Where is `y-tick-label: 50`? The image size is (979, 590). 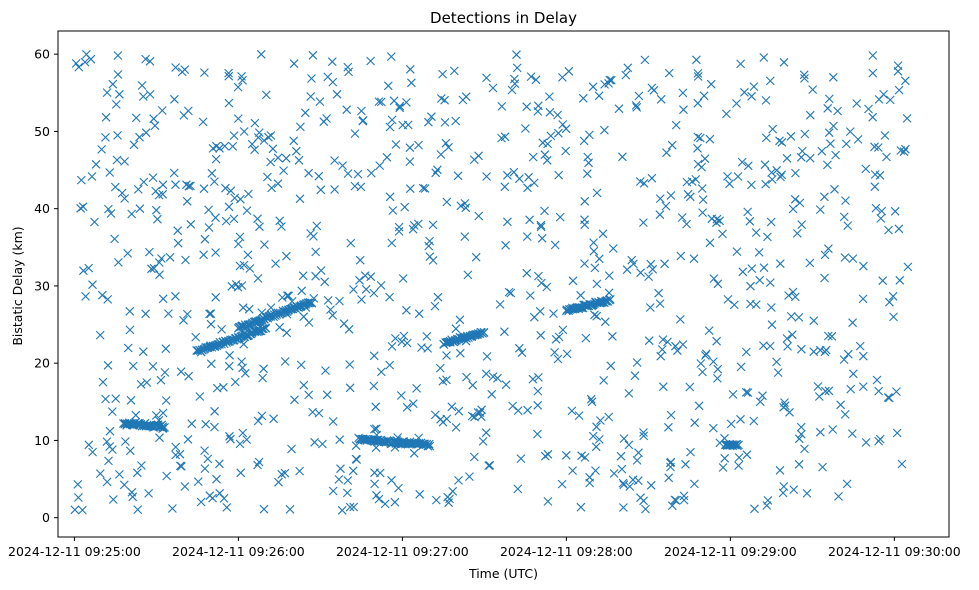 y-tick-label: 50 is located at coordinates (42, 131).